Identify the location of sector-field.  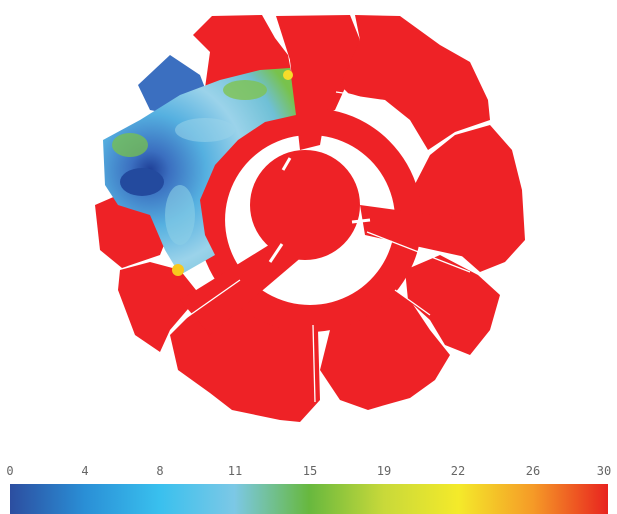
(199, 171).